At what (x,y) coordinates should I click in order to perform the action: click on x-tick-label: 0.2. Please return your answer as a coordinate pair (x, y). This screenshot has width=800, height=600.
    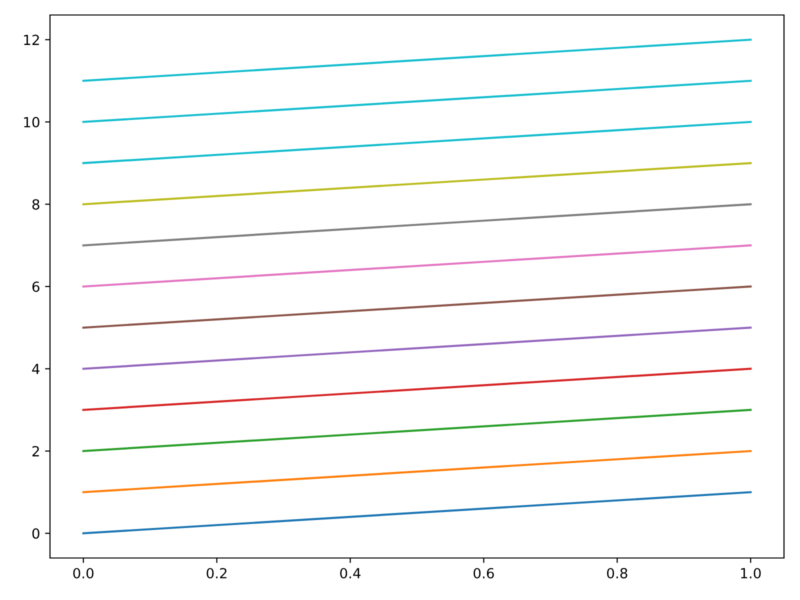
    Looking at the image, I should click on (216, 573).